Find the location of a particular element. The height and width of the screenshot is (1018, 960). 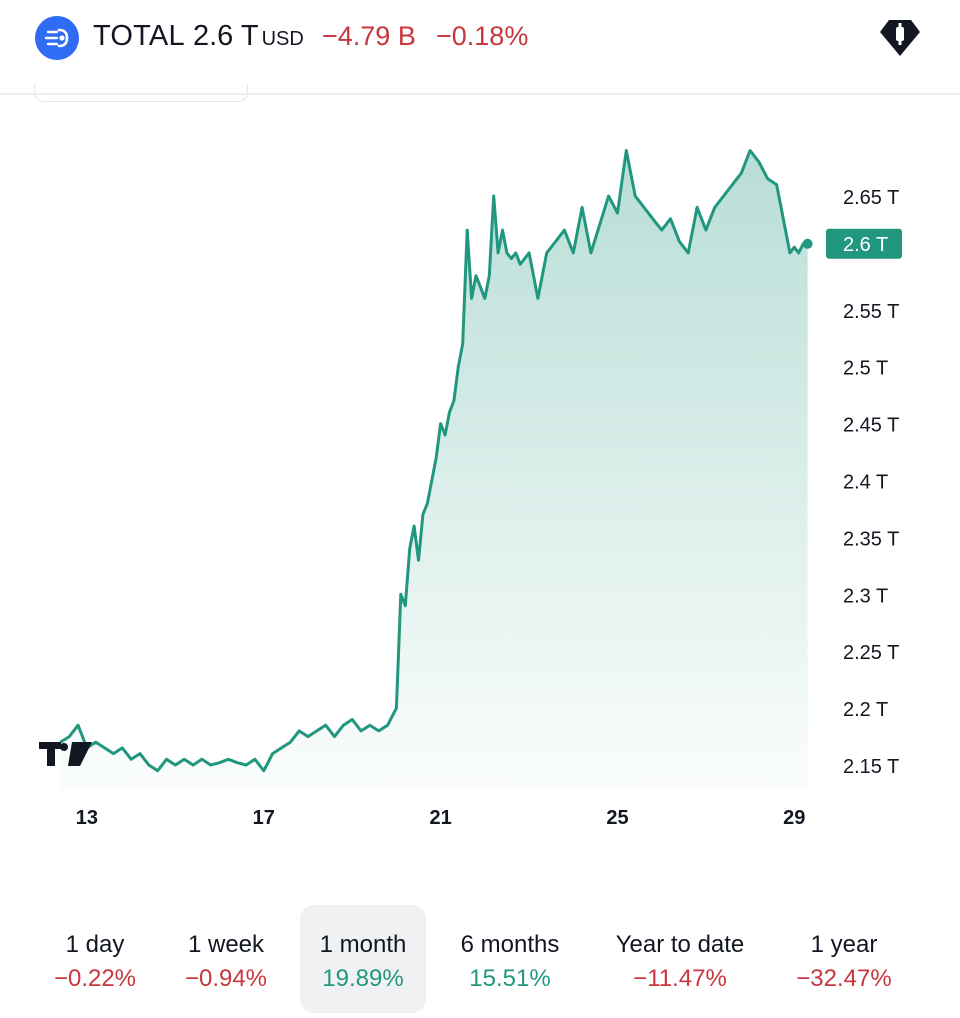

y-tick-label: 2.35 T is located at coordinates (871, 539).